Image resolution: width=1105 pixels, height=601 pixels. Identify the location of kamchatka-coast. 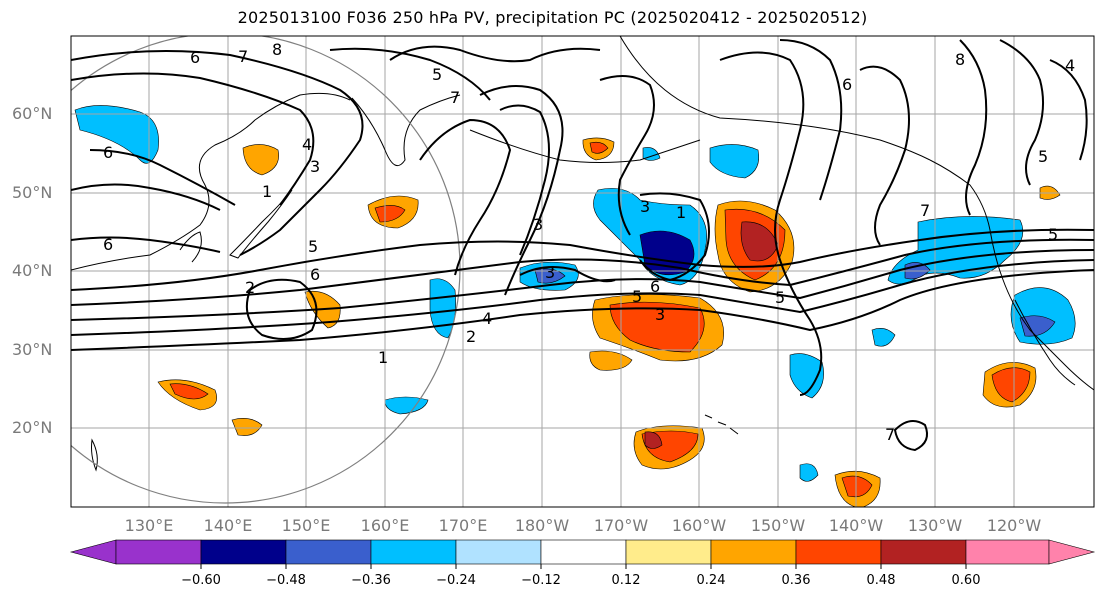
(406, 130).